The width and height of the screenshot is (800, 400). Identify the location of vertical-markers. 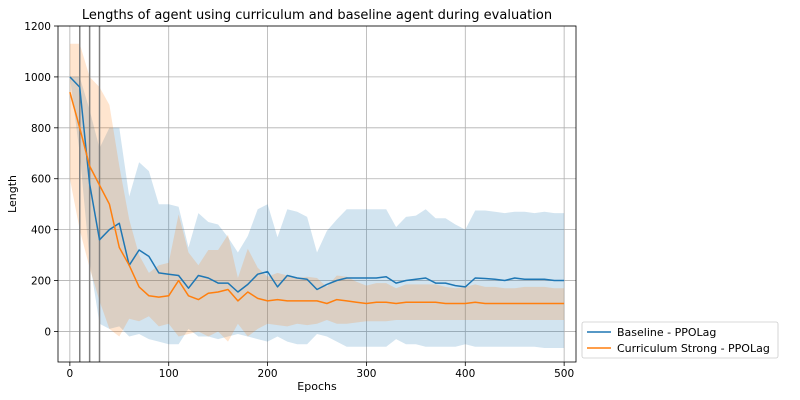
(89, 194).